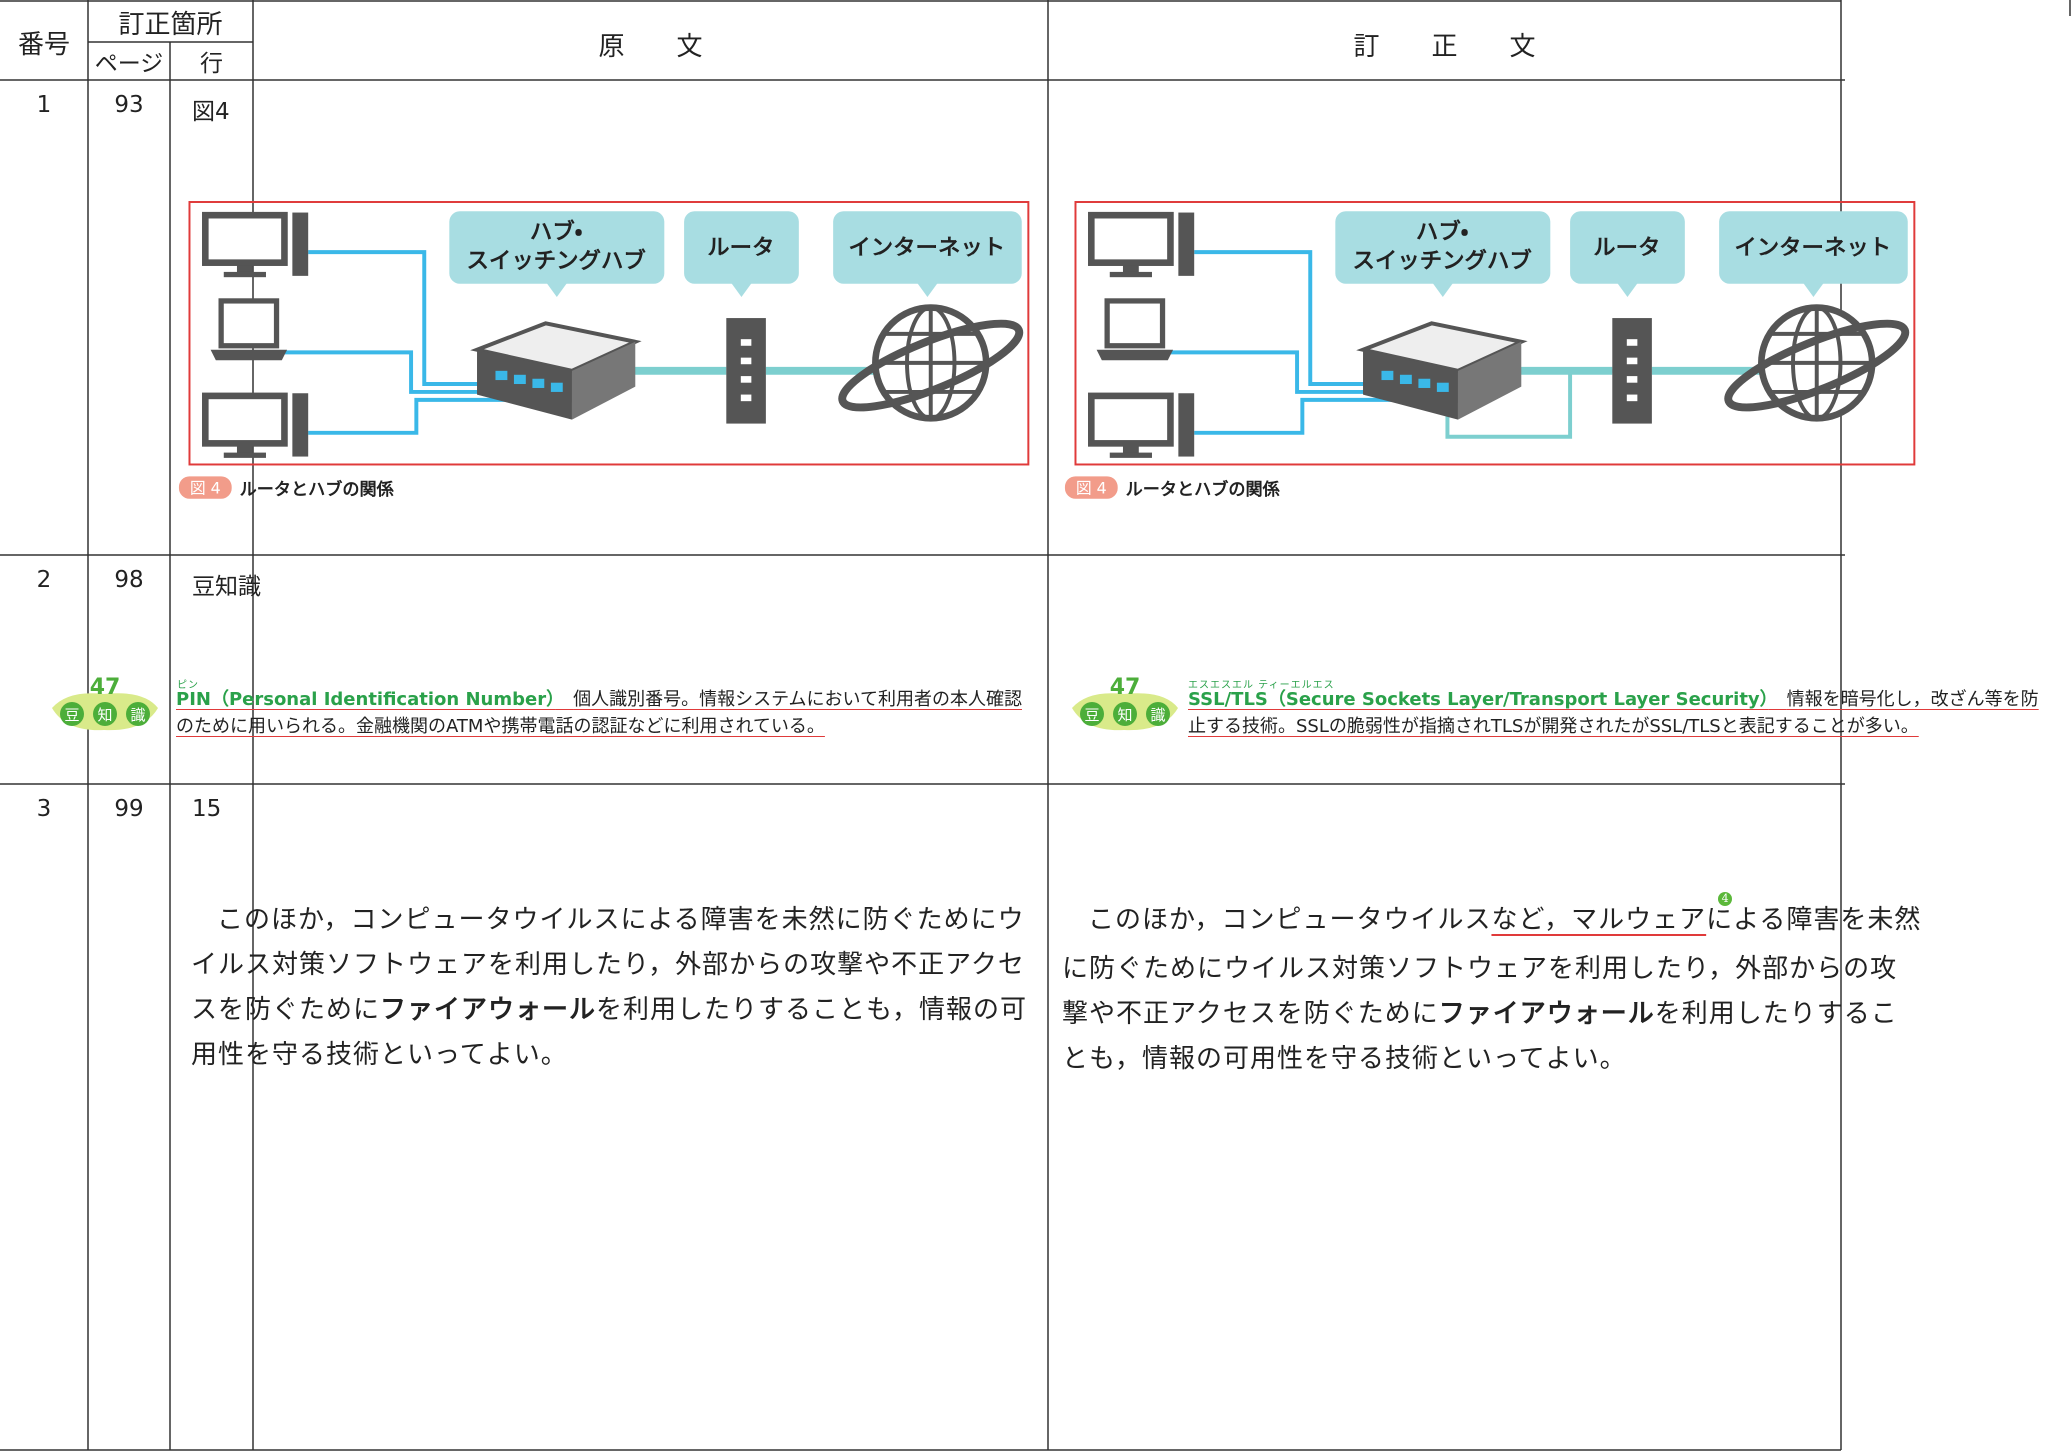 The width and height of the screenshot is (2071, 1456). What do you see at coordinates (44, 105) in the screenshot?
I see `cell-number: 1` at bounding box center [44, 105].